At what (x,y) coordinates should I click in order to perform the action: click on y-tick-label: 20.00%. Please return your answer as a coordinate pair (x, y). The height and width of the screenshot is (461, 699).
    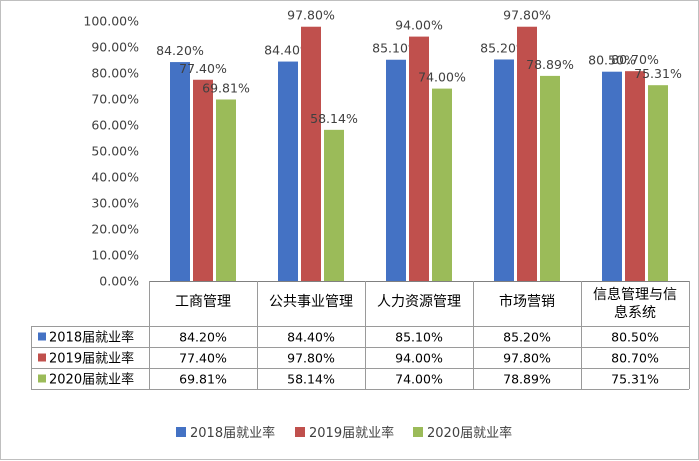
    Looking at the image, I should click on (115, 229).